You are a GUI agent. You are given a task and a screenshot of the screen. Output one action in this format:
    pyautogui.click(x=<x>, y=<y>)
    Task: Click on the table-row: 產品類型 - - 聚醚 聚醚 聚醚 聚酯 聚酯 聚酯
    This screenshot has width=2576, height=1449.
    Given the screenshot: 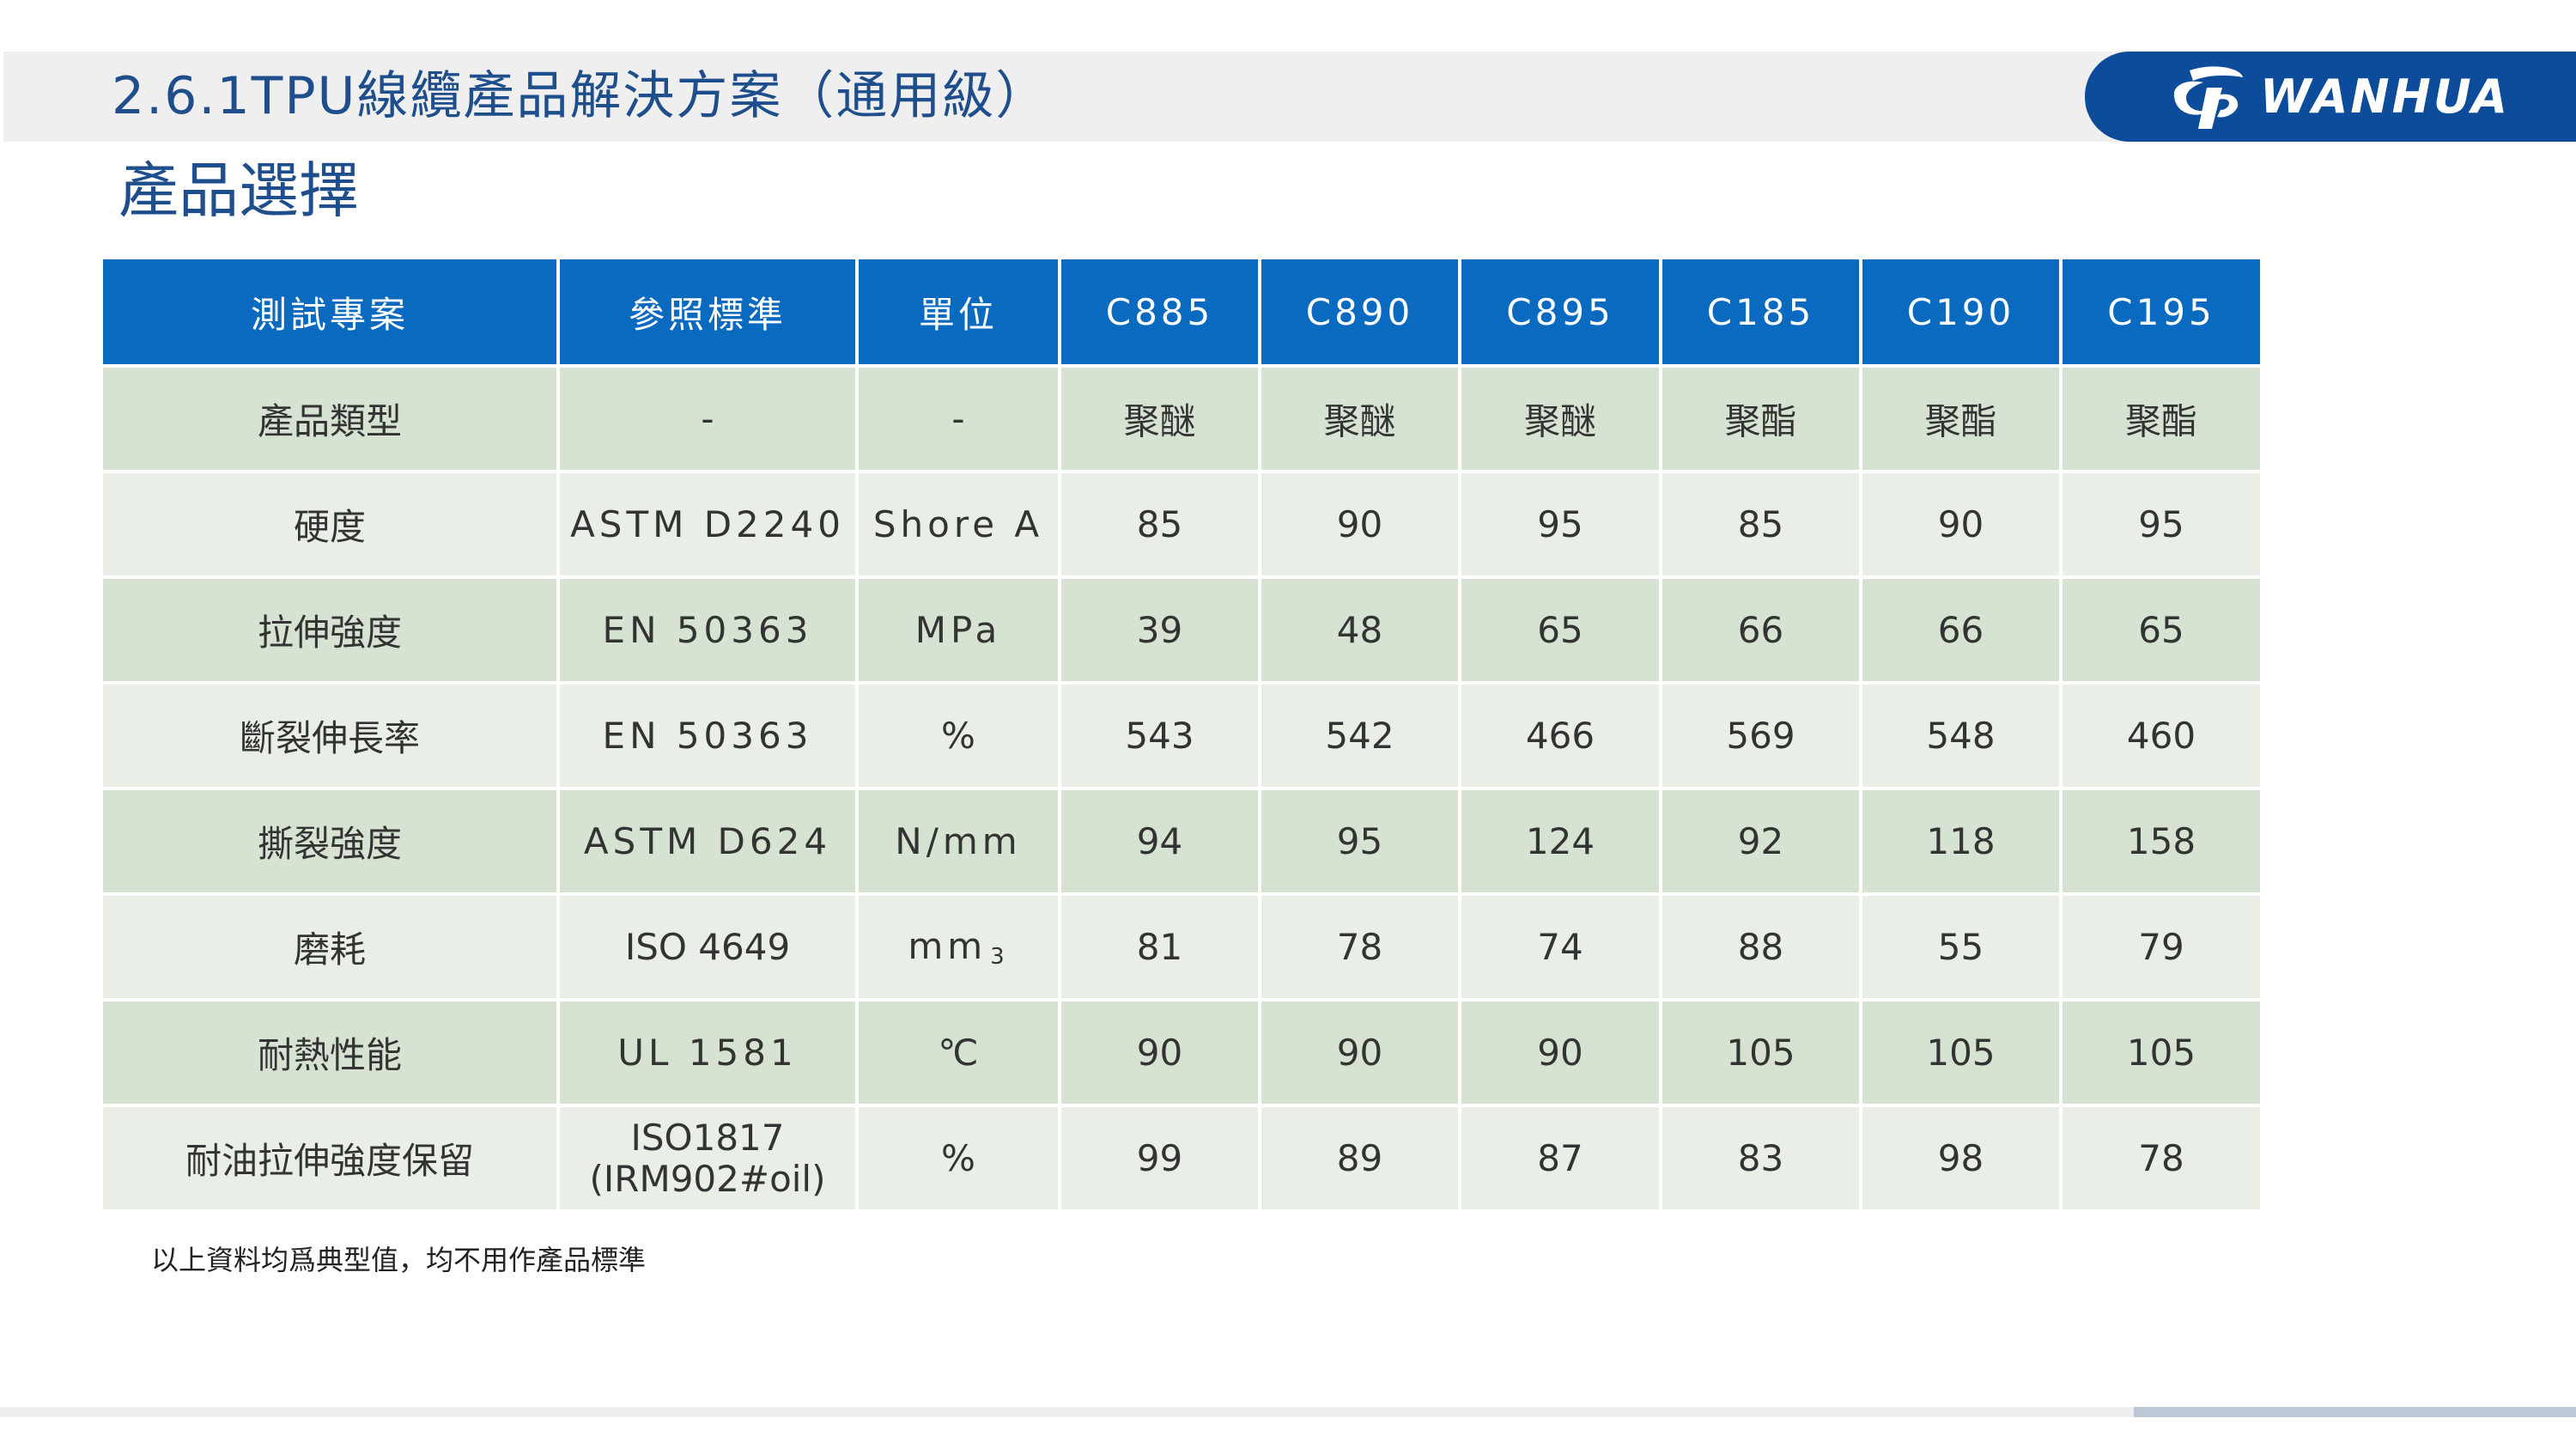 What is the action you would take?
    pyautogui.click(x=1181, y=418)
    